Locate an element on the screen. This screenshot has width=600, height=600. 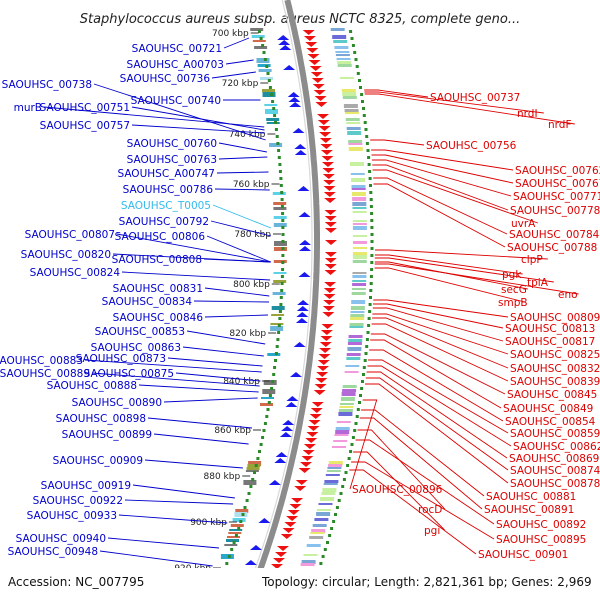
right-gene-label: SAOUHSC_00878 is located at coordinates (555, 484).